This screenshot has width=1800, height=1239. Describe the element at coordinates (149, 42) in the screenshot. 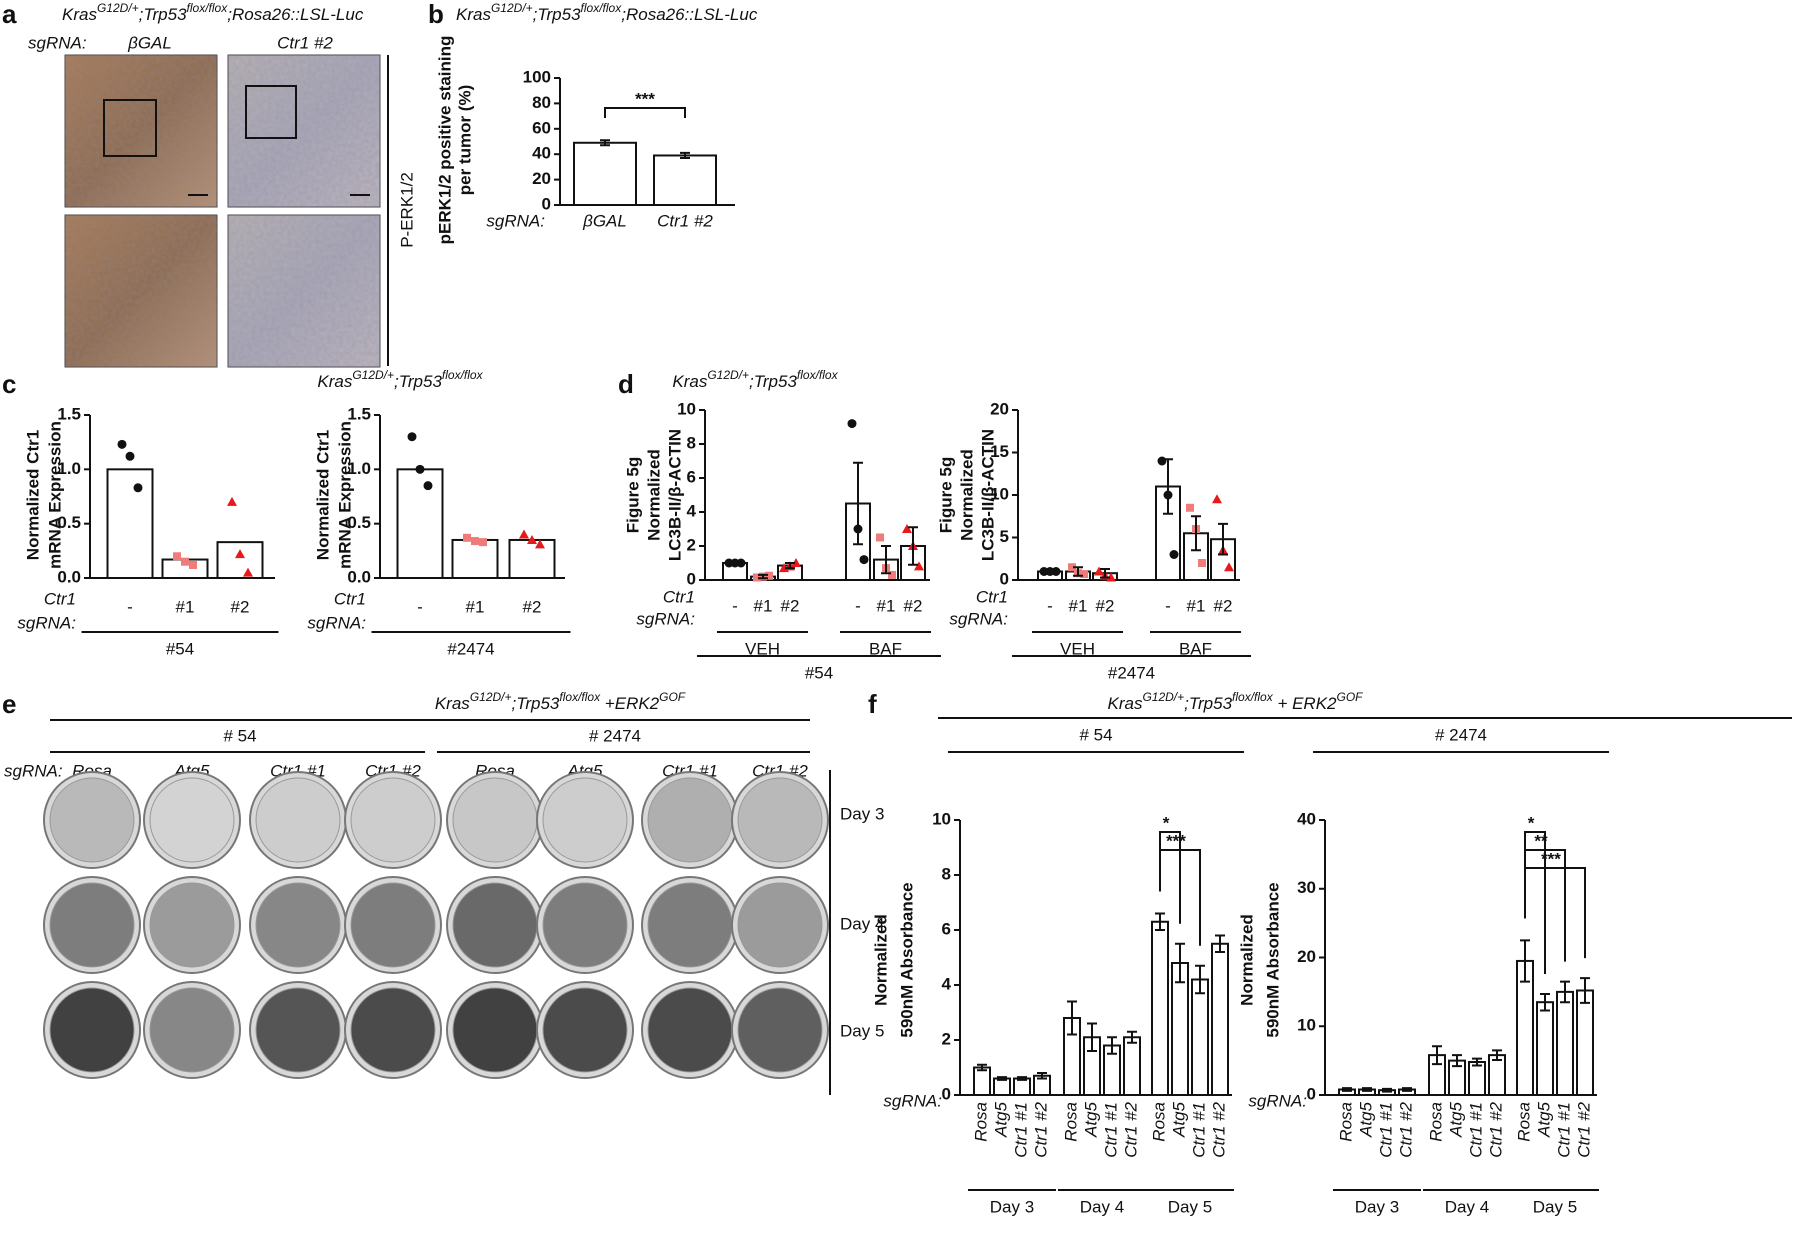

I see `image-label: βGAL` at that location.